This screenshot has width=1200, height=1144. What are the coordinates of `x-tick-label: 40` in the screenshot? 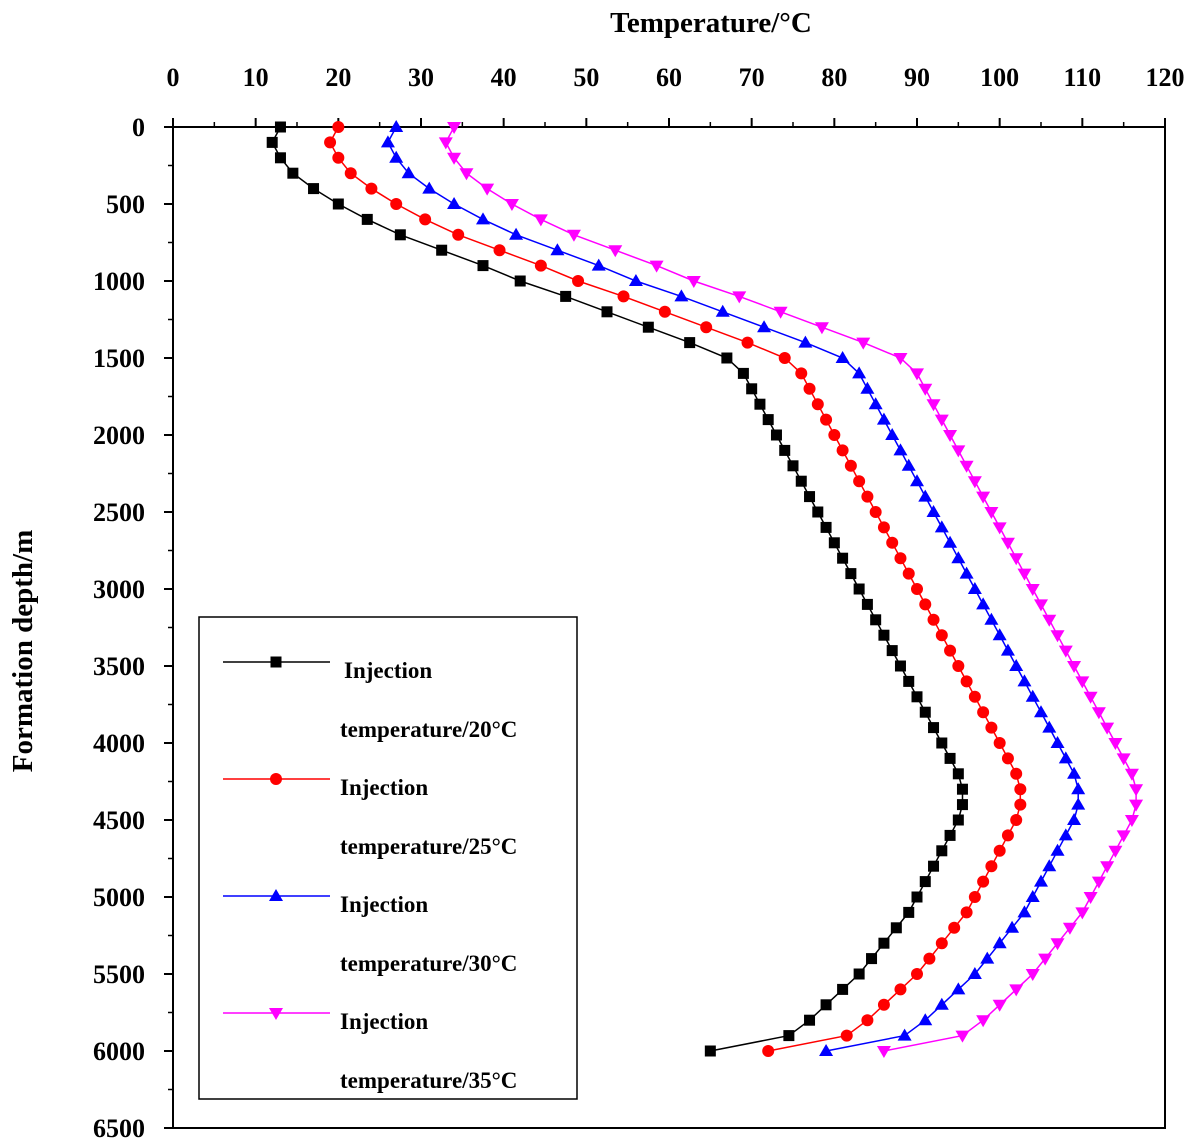 It's located at (504, 77).